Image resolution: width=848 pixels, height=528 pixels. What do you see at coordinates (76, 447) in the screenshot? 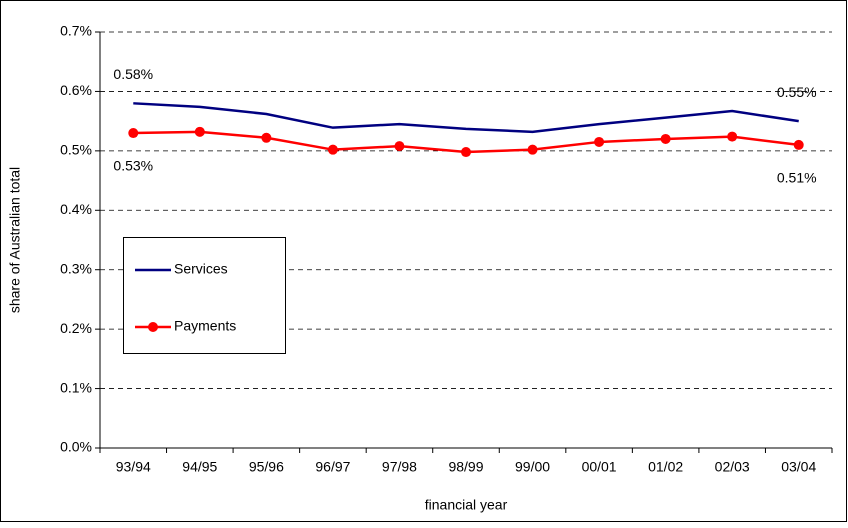
I see `y-tick-label: 0.0%` at bounding box center [76, 447].